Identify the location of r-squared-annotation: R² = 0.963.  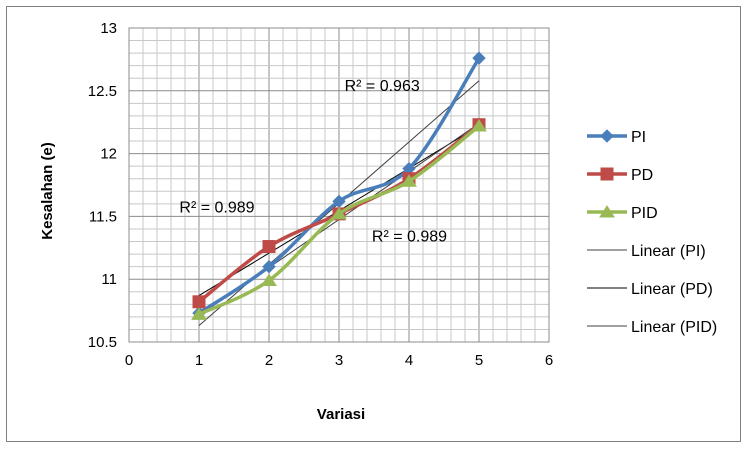
(382, 86).